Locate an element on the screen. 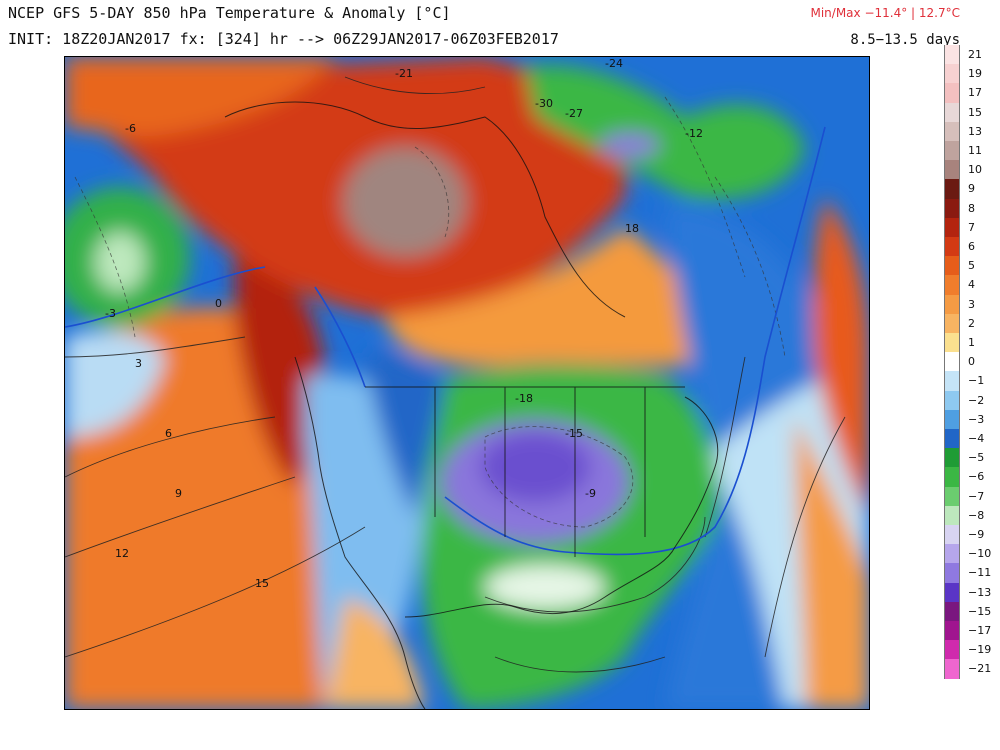 The width and height of the screenshot is (1000, 750). atlantic-warm-region is located at coordinates (841, 357).